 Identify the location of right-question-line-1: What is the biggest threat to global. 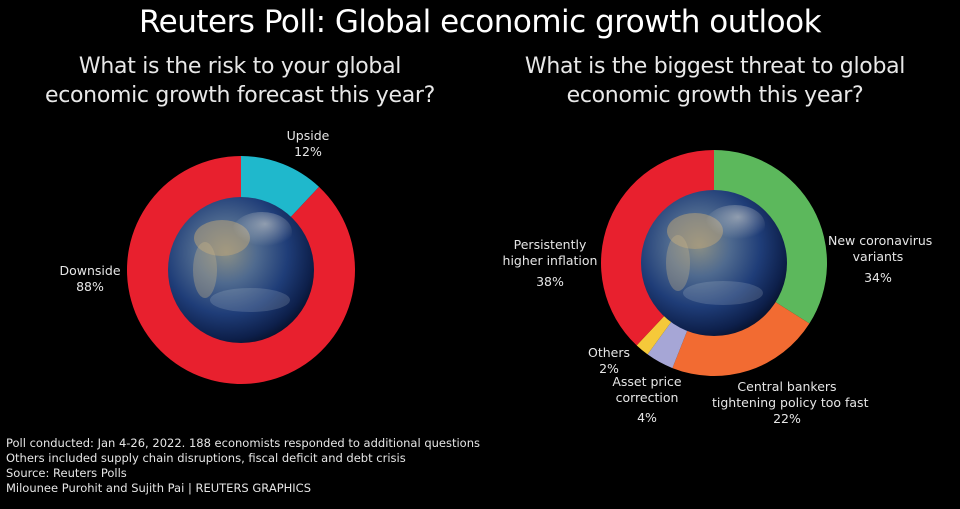
(715, 66).